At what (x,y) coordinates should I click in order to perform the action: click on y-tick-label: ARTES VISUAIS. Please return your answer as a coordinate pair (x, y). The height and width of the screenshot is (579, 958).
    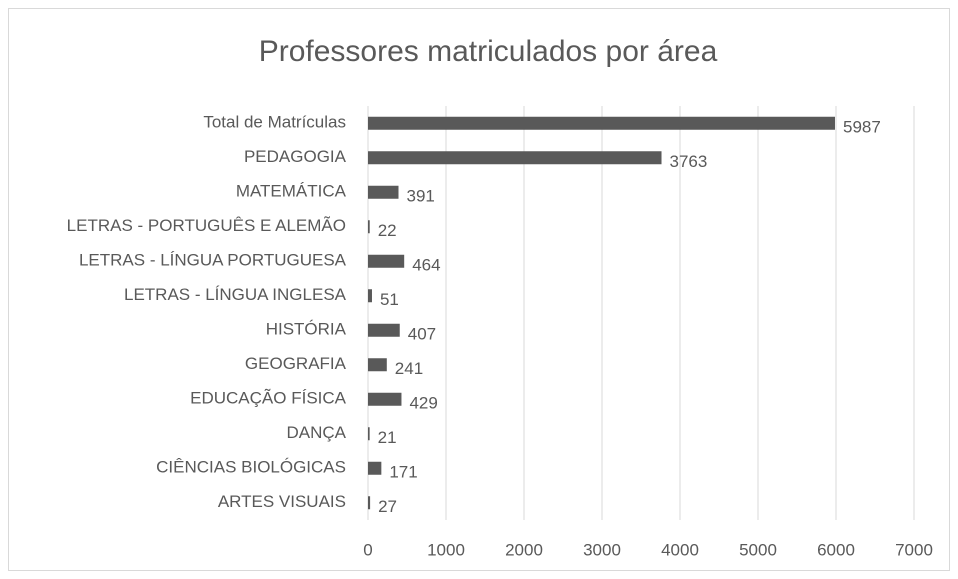
    Looking at the image, I should click on (282, 501).